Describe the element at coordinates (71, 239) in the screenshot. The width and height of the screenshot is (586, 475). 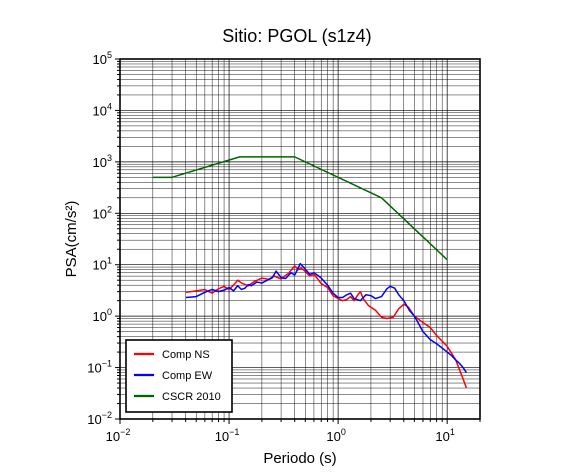
I see `y-axis-label: PSA(cm/s²)` at that location.